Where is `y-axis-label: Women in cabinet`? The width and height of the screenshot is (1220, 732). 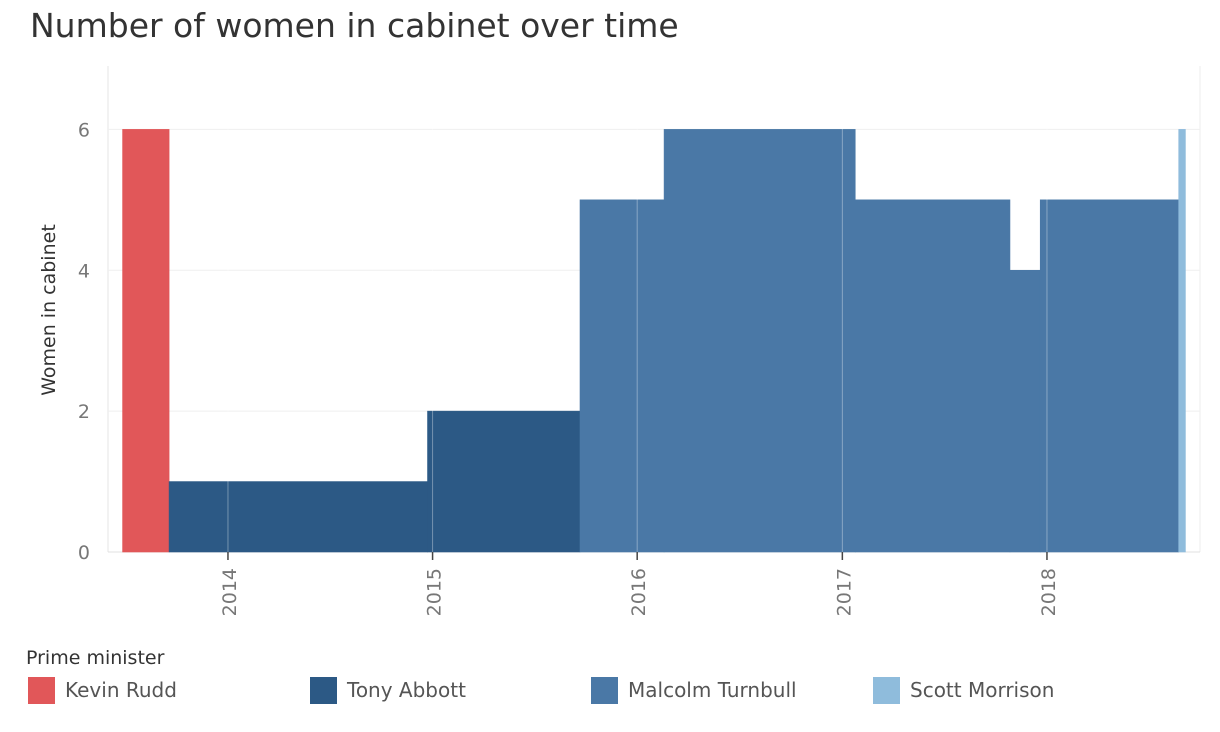 y-axis-label: Women in cabinet is located at coordinates (50, 310).